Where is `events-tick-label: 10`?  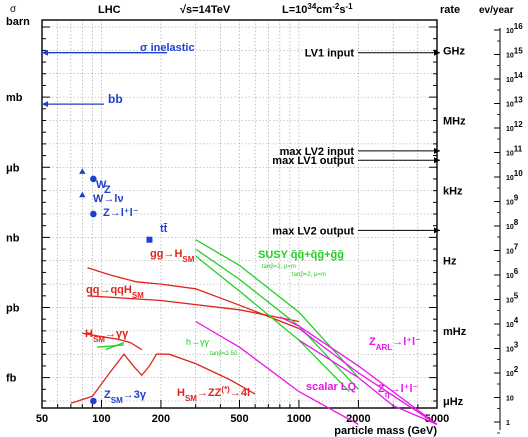 events-tick-label: 10 is located at coordinates (510, 399).